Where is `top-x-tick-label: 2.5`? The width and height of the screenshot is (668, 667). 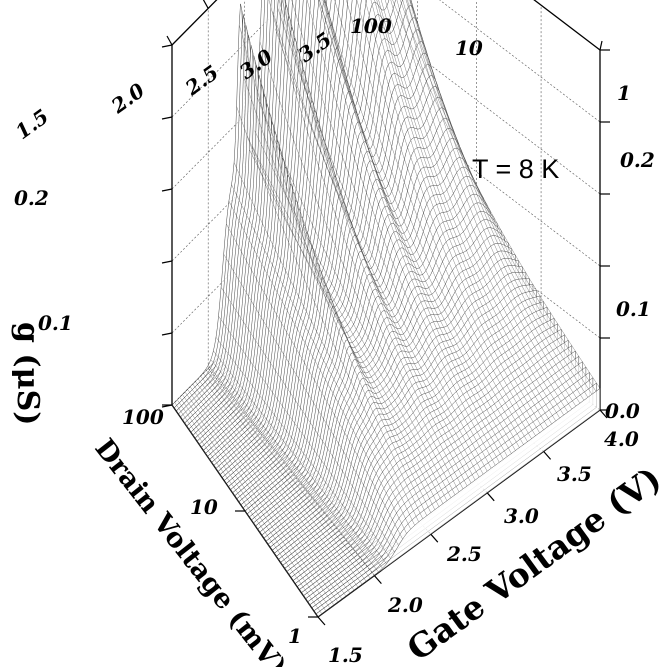
top-x-tick-label: 2.5 is located at coordinates (201, 80).